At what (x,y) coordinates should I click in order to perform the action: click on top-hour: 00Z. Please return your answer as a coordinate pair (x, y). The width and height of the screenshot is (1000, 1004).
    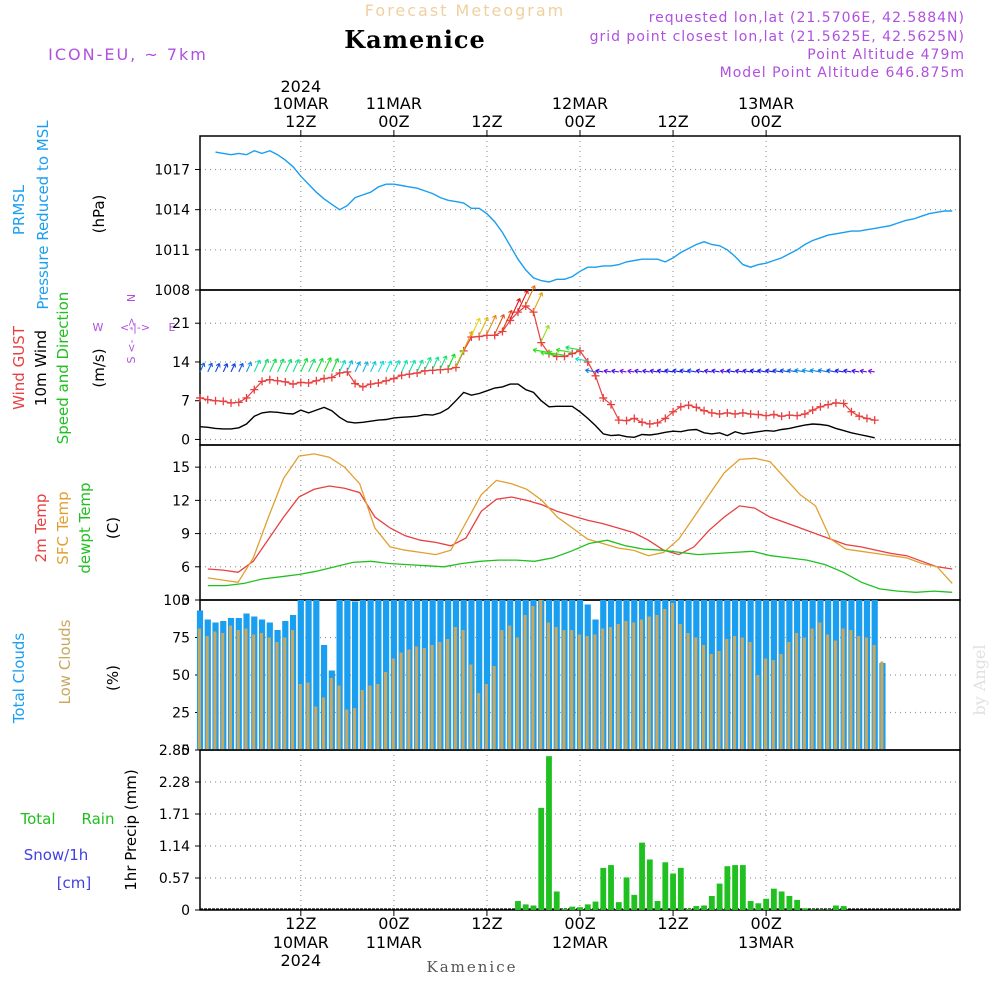
    Looking at the image, I should click on (393, 121).